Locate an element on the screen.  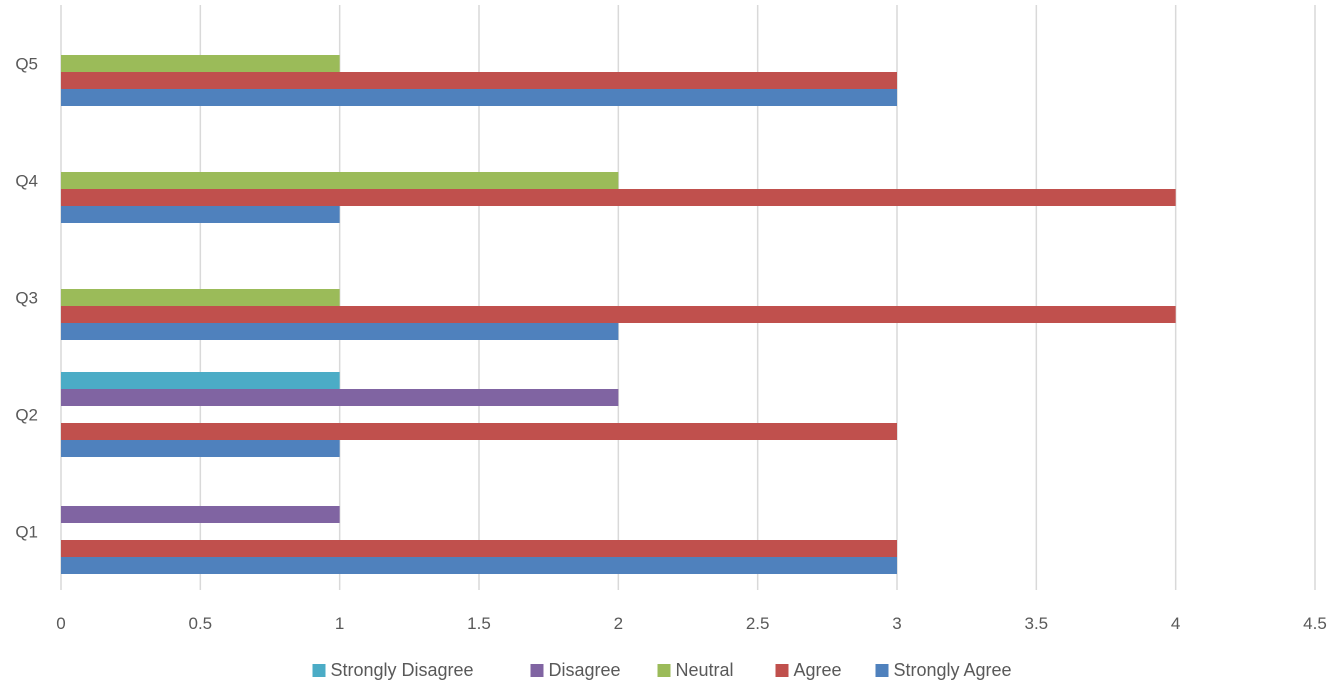
y-axis-ticks: Q1 Q2 Q3 Q4 Q5 is located at coordinates (26, 298).